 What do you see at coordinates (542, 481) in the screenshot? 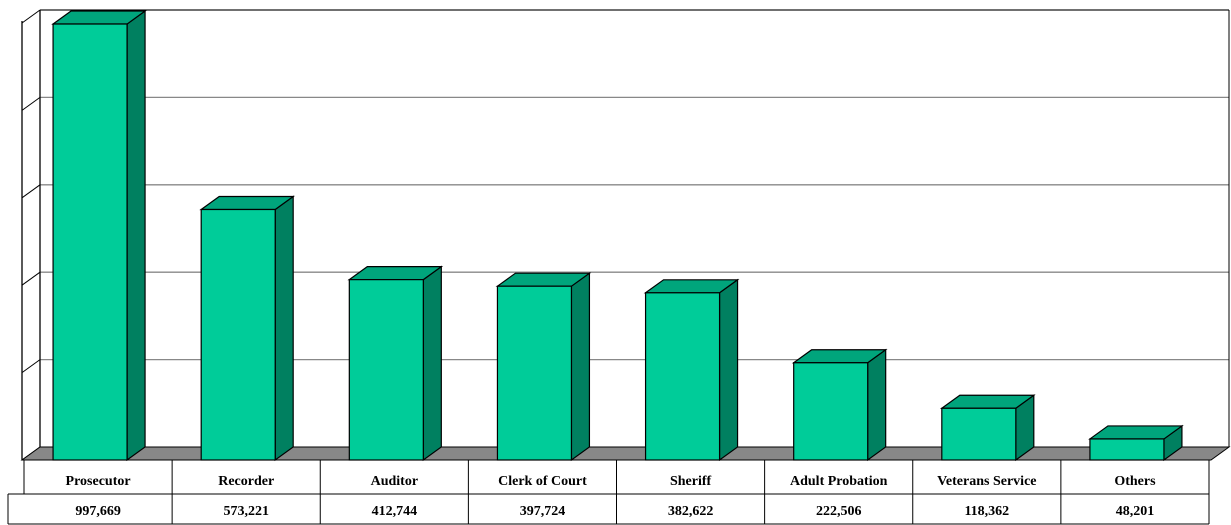
I see `category-label: Clerk of Court` at bounding box center [542, 481].